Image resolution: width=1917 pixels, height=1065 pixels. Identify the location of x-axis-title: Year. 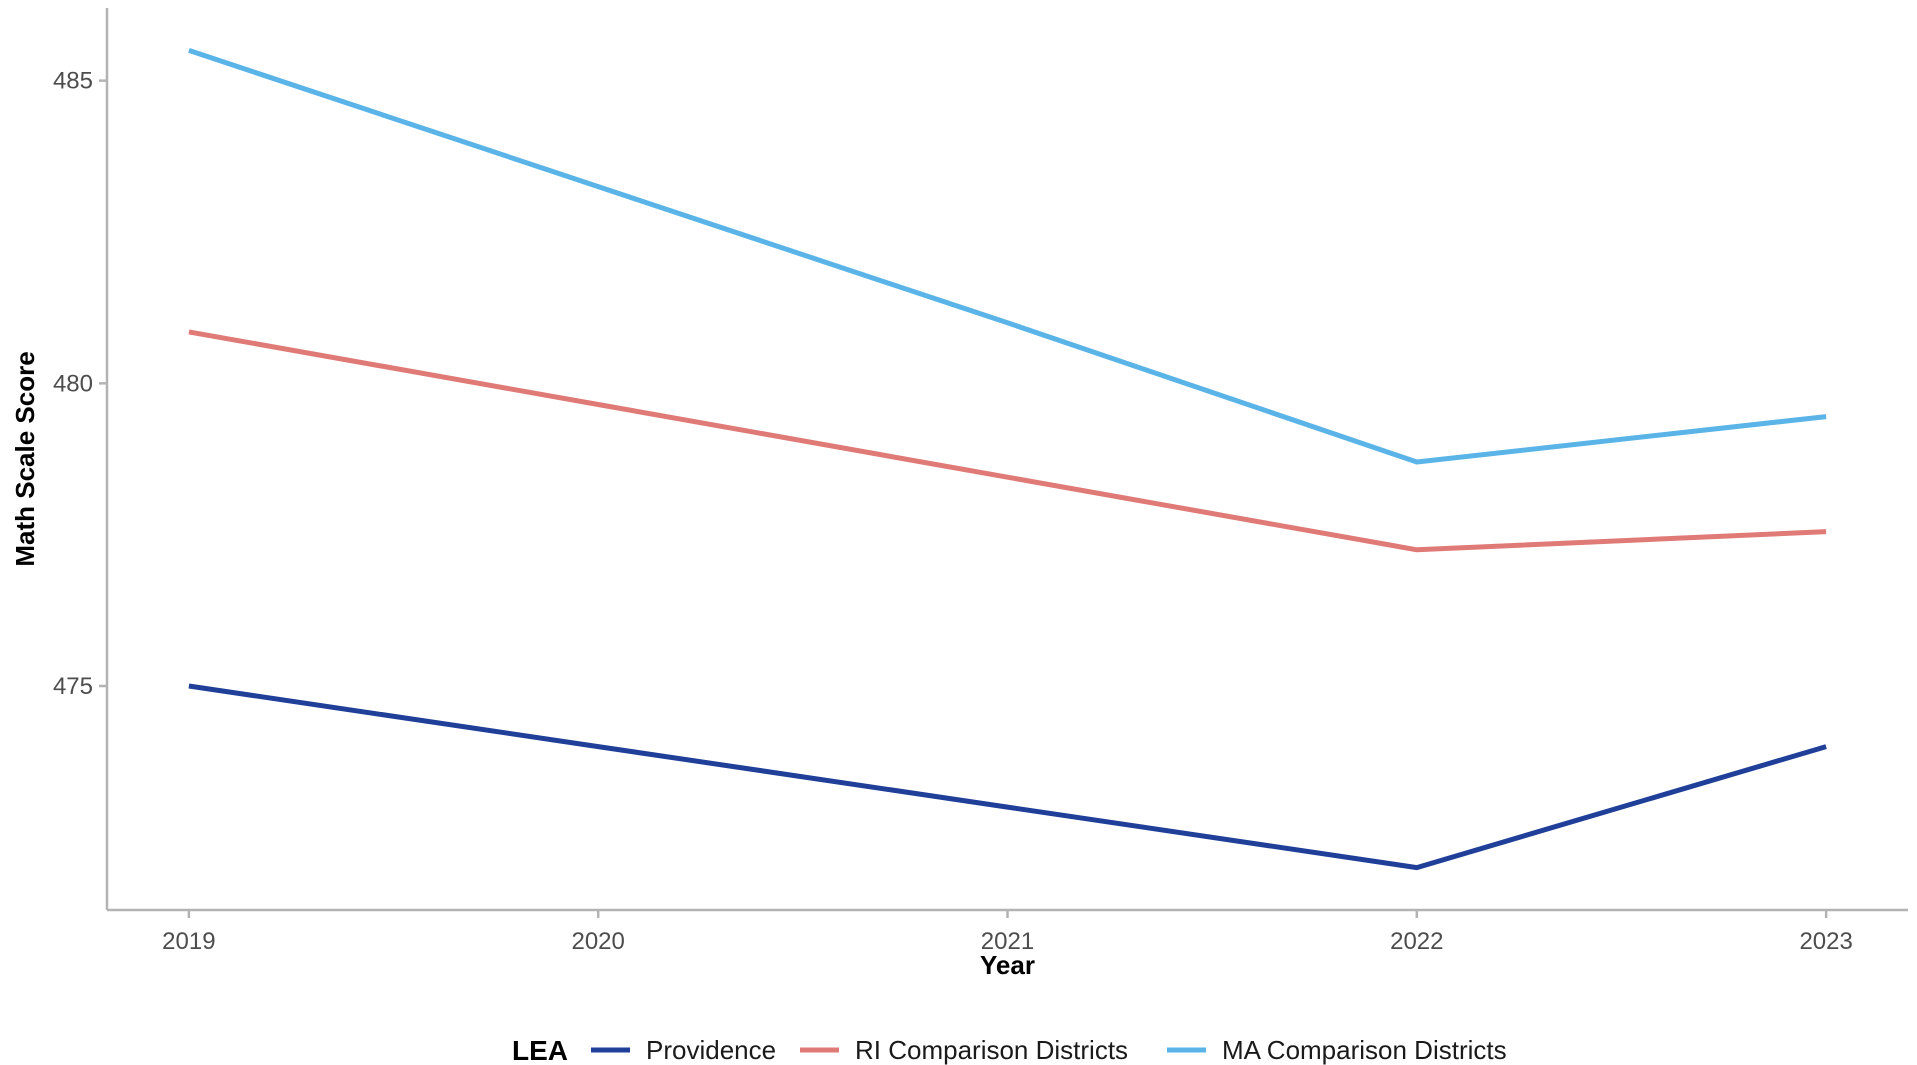
(1007, 965).